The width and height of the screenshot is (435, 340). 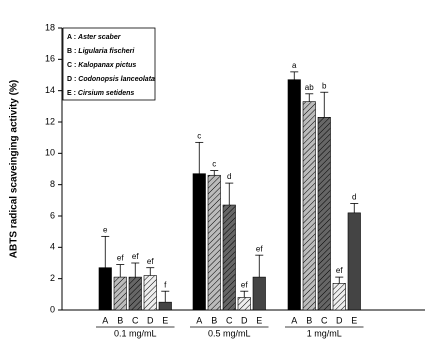 What do you see at coordinates (324, 85) in the screenshot?
I see `significance-letter: b` at bounding box center [324, 85].